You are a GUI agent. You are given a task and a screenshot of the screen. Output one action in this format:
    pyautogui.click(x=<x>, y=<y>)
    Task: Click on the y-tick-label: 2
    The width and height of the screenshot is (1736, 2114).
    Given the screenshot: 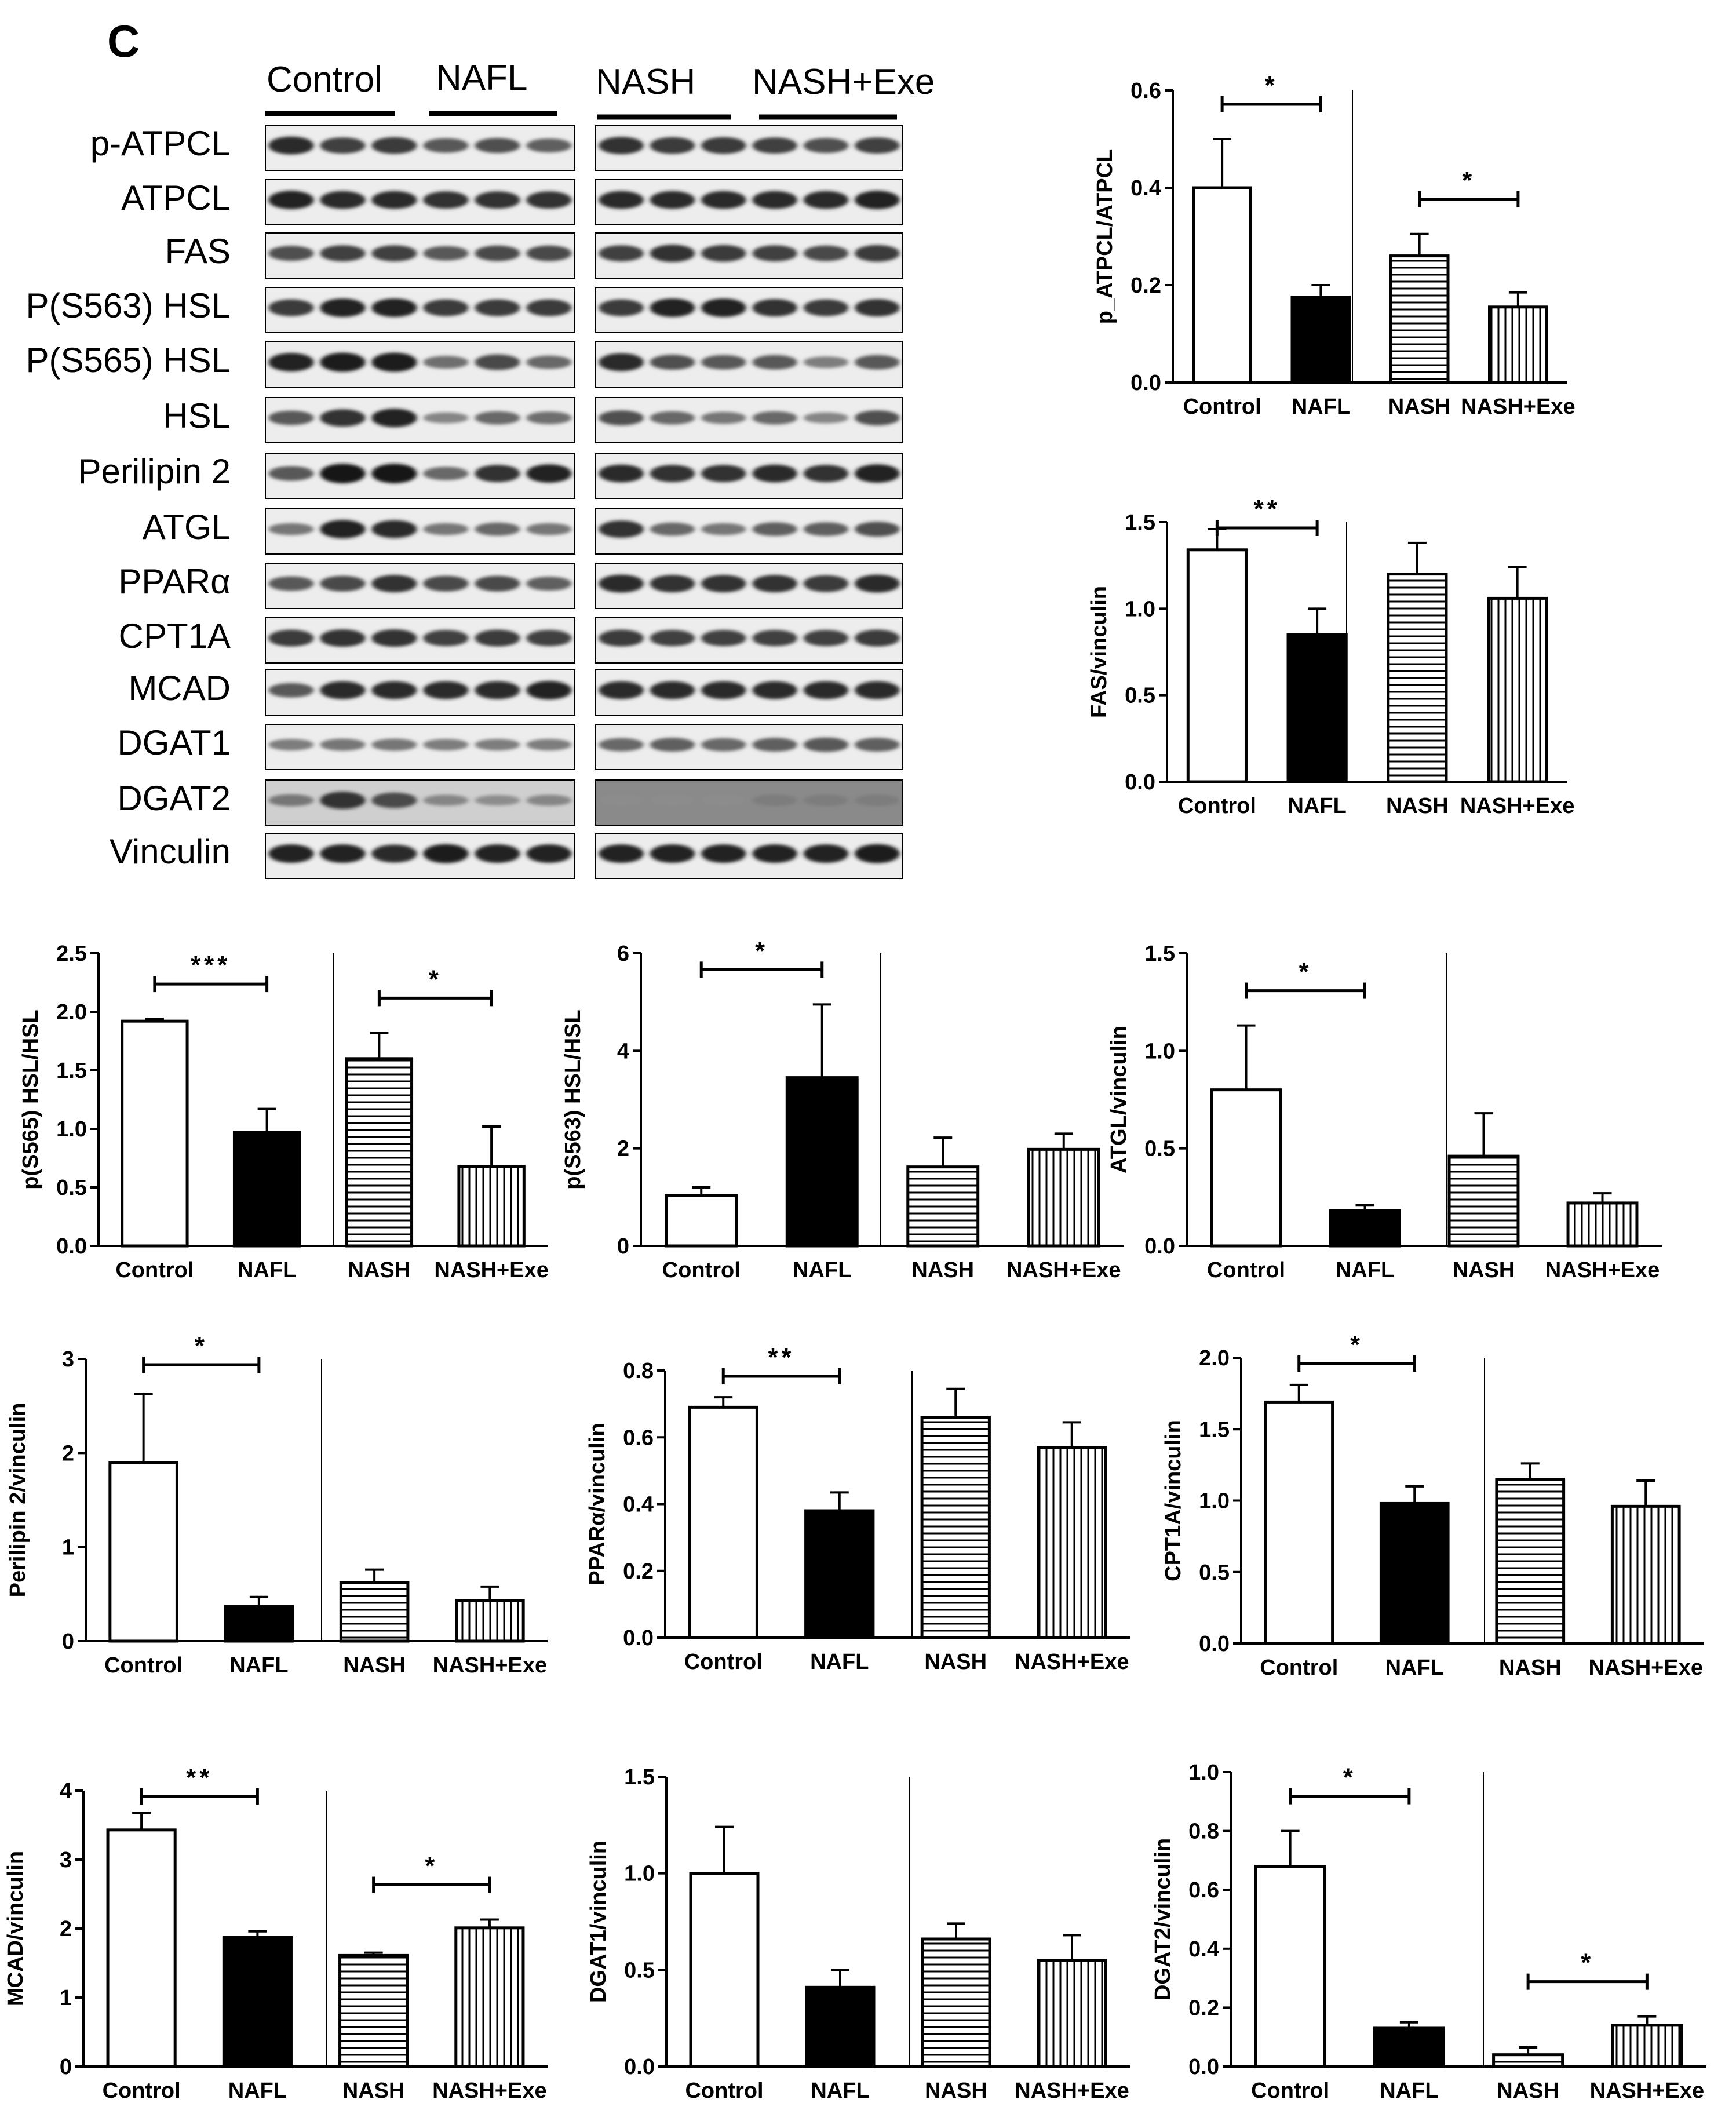 What is the action you would take?
    pyautogui.click(x=623, y=1149)
    